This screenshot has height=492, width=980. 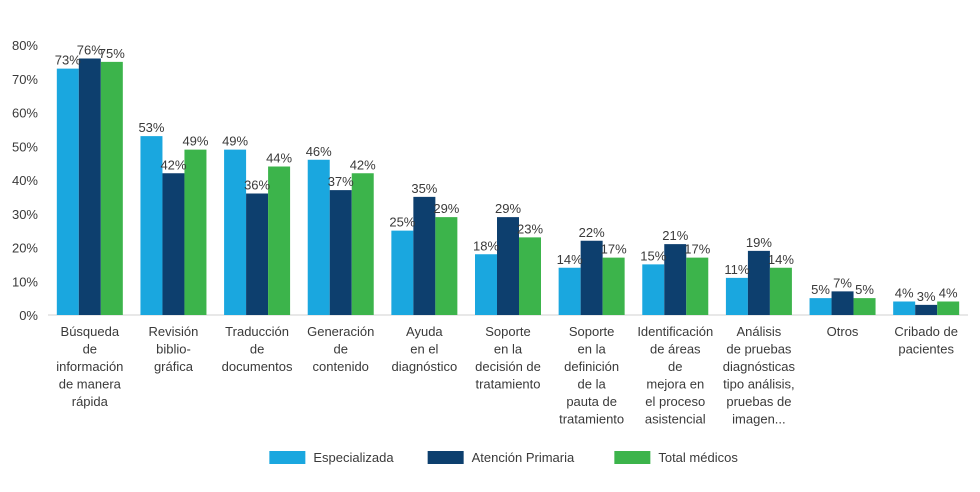 What do you see at coordinates (353, 457) in the screenshot?
I see `legend-label: Especializada` at bounding box center [353, 457].